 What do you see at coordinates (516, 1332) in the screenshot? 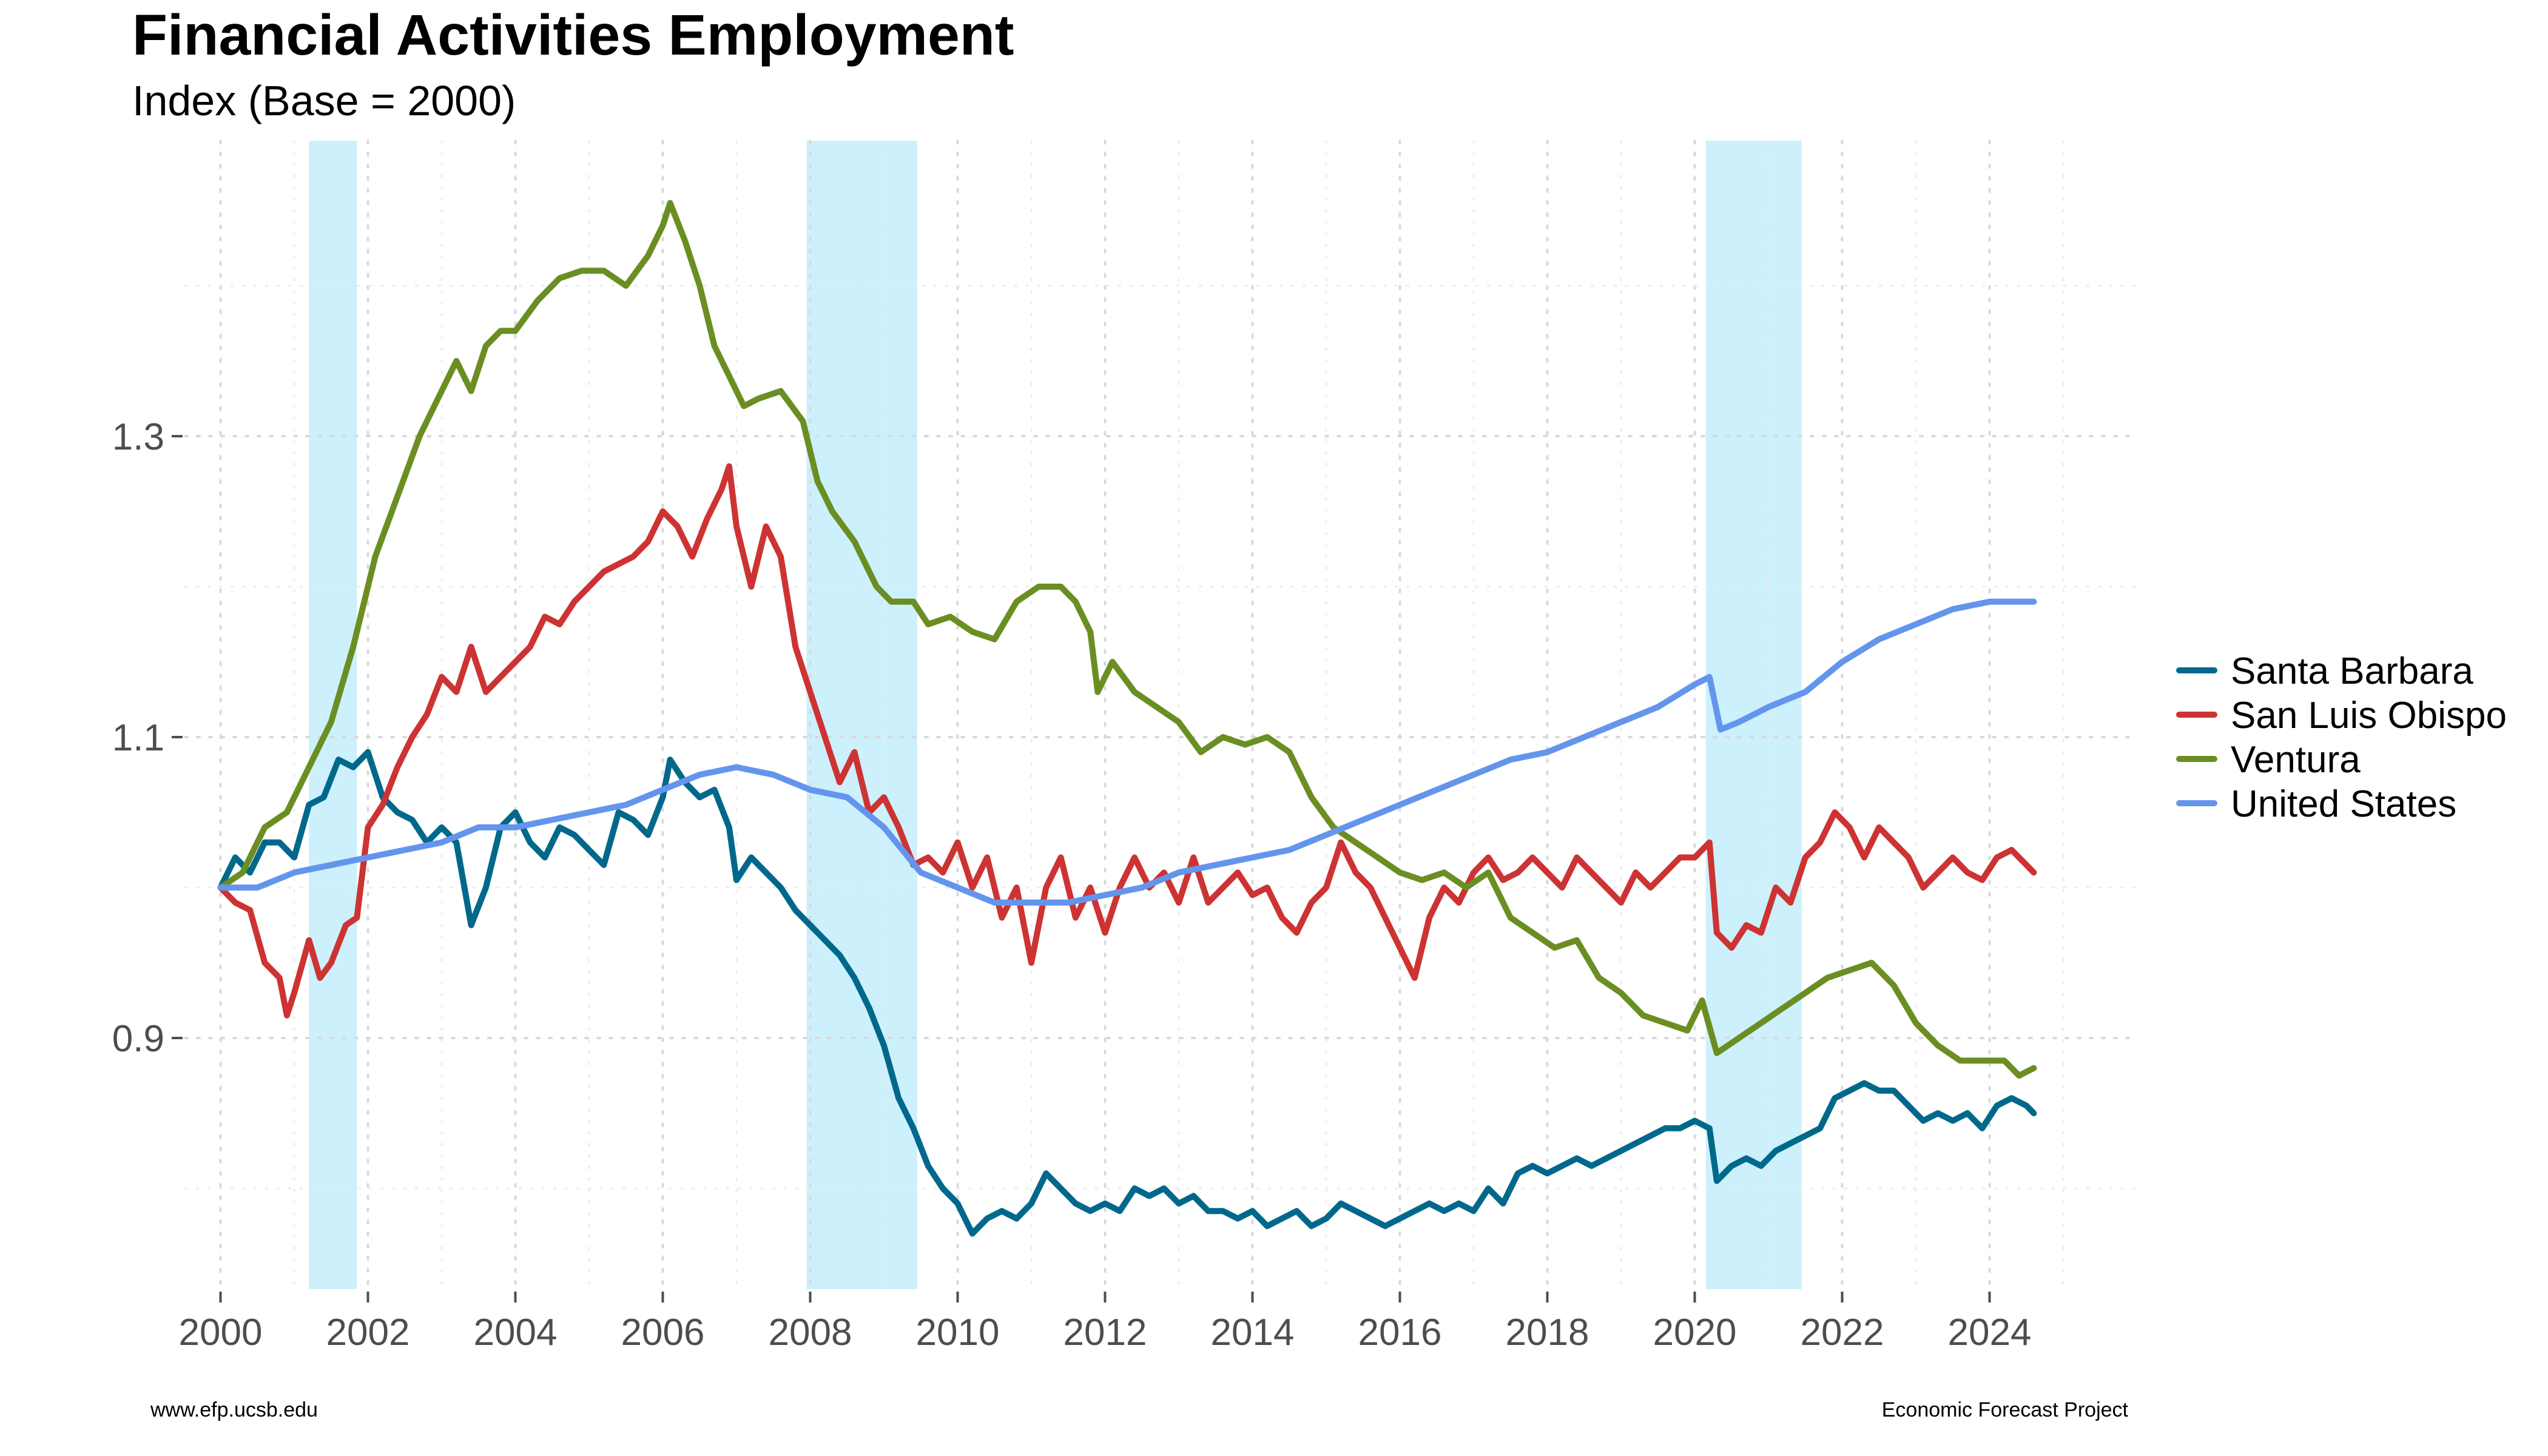
I see `x-tick-label: 2004` at bounding box center [516, 1332].